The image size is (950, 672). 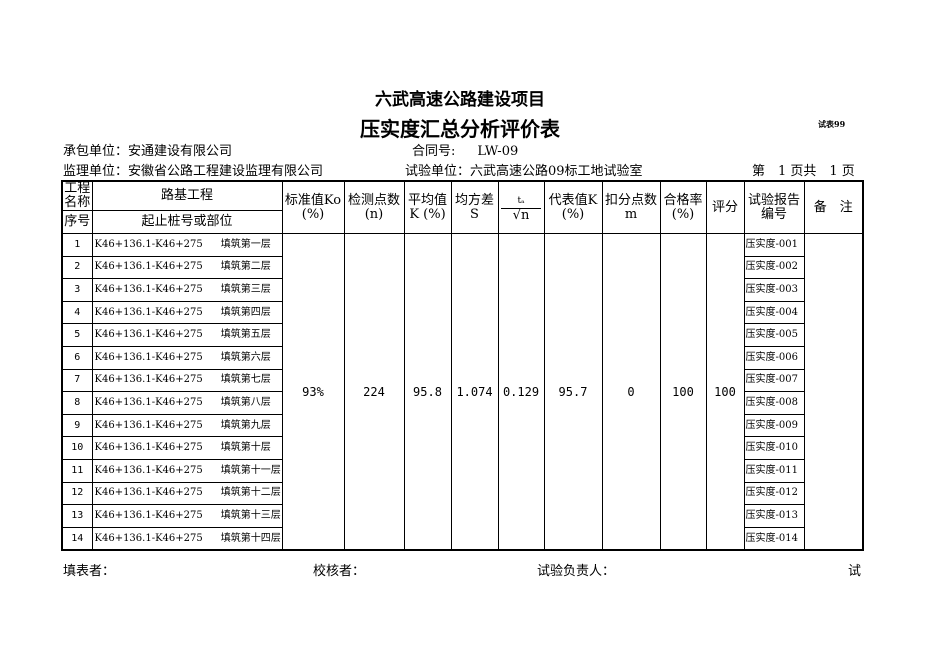 I want to click on row-number: 2, so click(x=77, y=267).